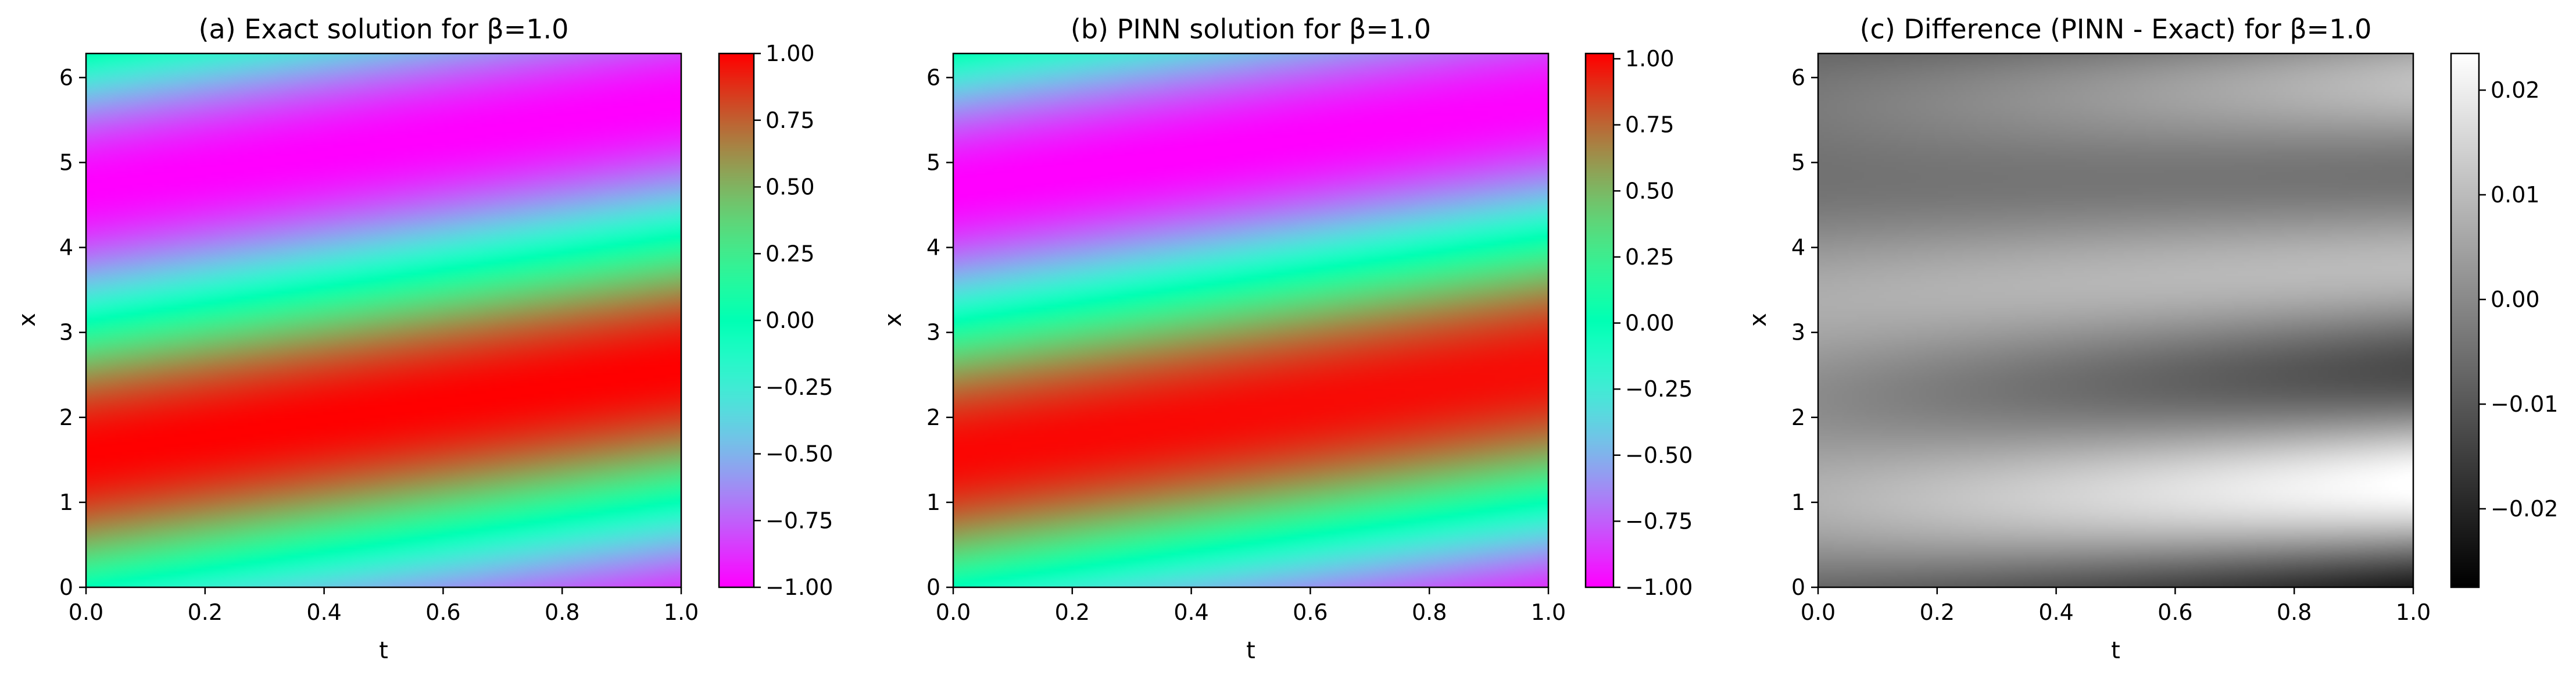 This screenshot has height=678, width=2576. What do you see at coordinates (2525, 509) in the screenshot?
I see `colorbar-tick-label: −0.02` at bounding box center [2525, 509].